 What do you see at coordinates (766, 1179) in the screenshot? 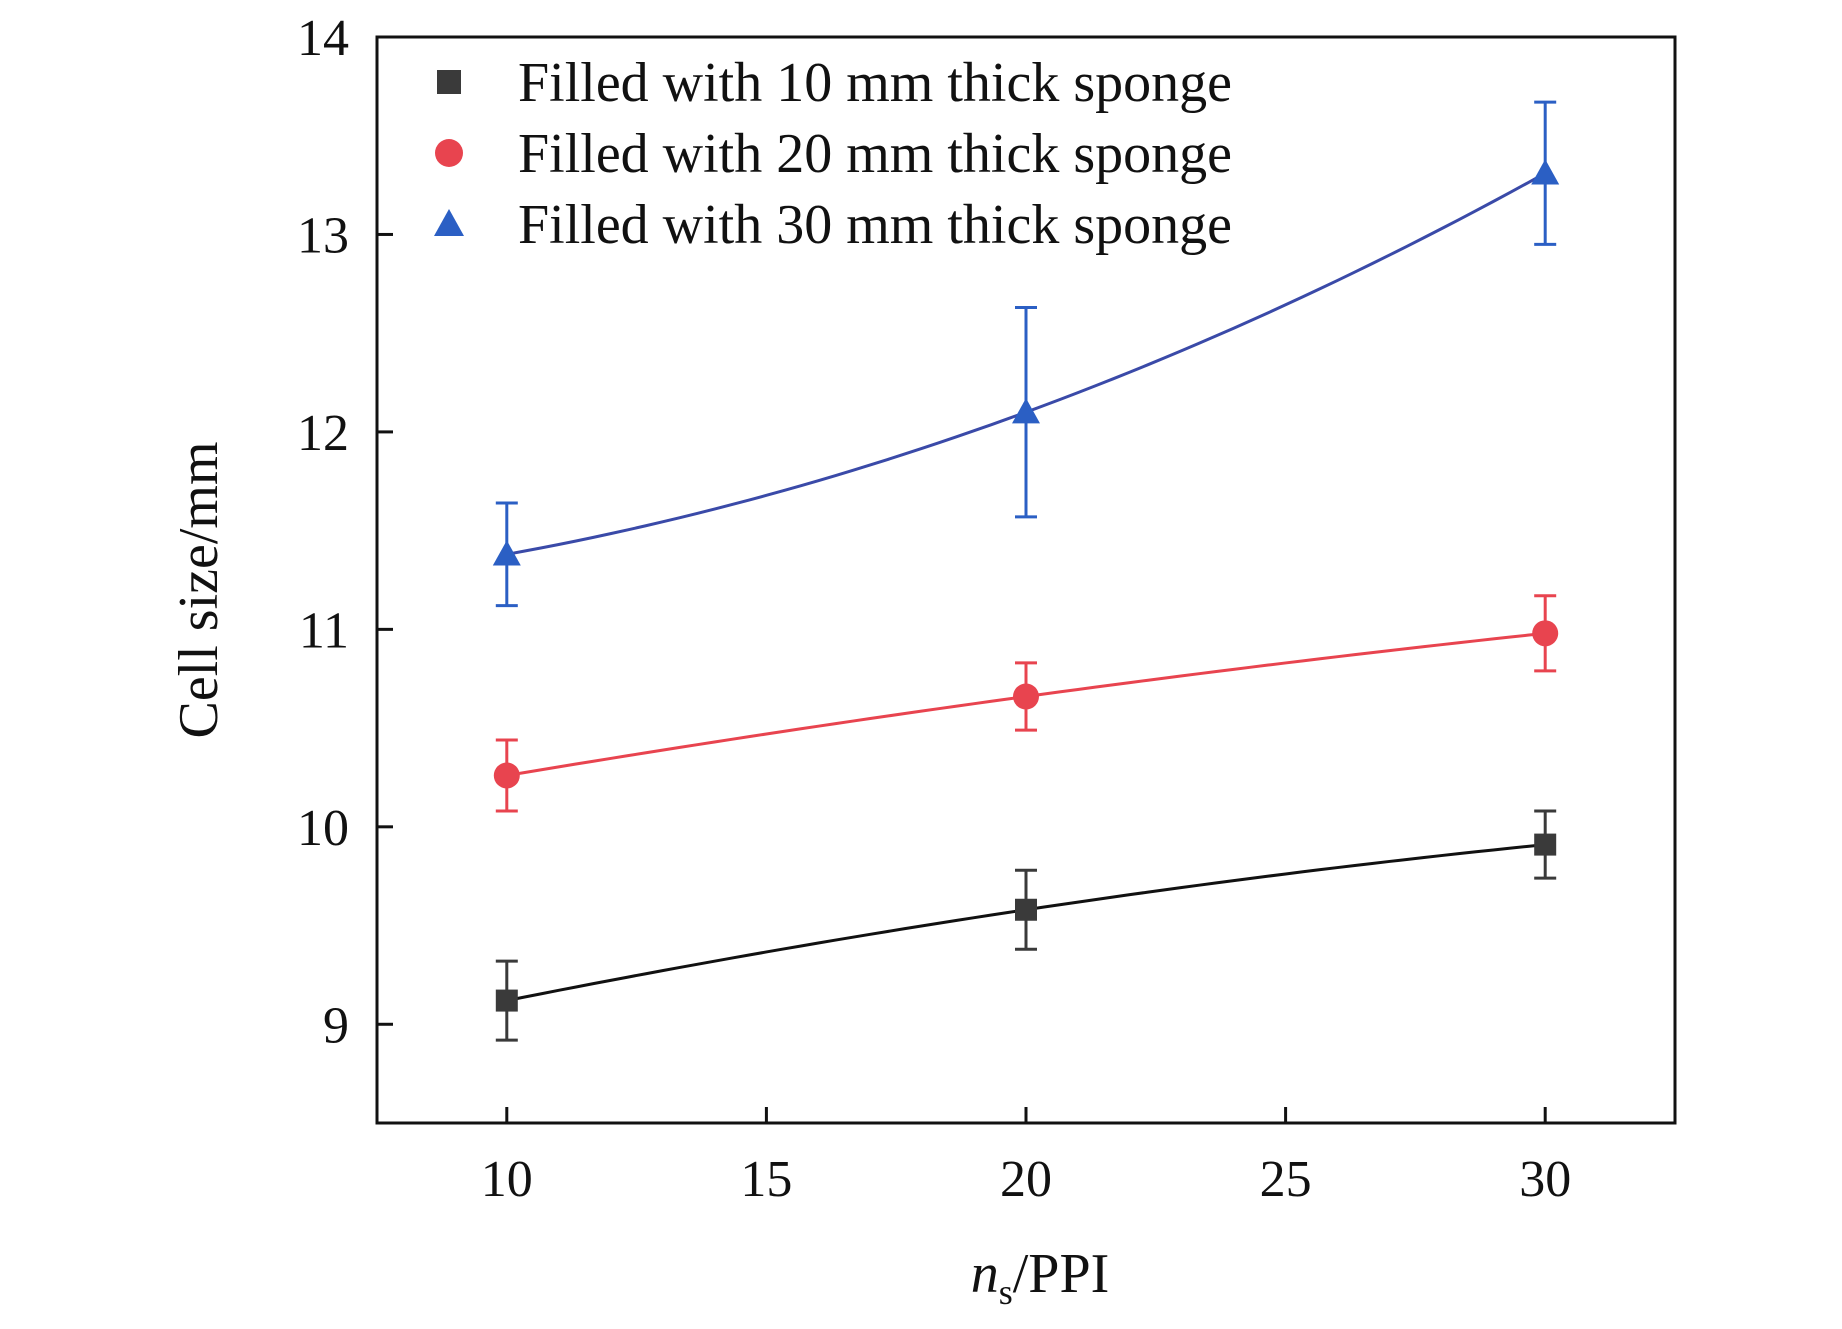
I see `x-tick-label: 15` at bounding box center [766, 1179].